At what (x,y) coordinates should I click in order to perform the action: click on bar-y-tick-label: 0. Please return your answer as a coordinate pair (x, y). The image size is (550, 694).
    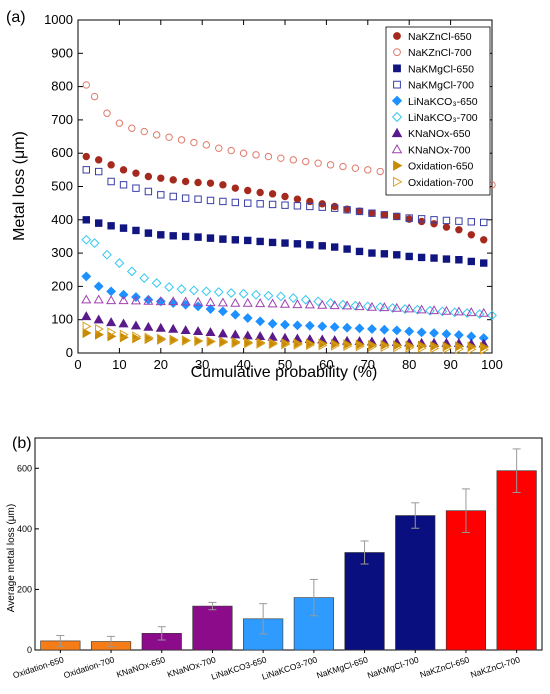
    Looking at the image, I should click on (29, 650).